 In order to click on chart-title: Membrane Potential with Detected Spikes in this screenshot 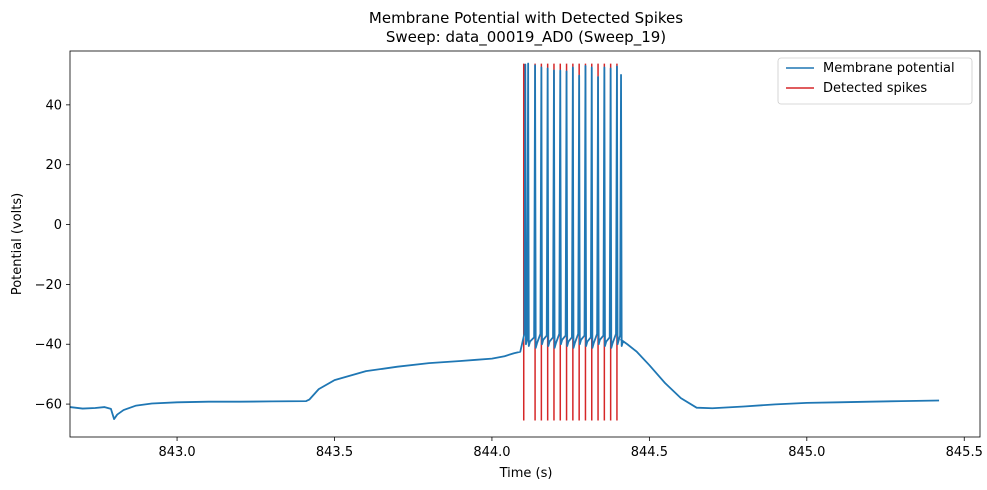, I will do `click(526, 18)`.